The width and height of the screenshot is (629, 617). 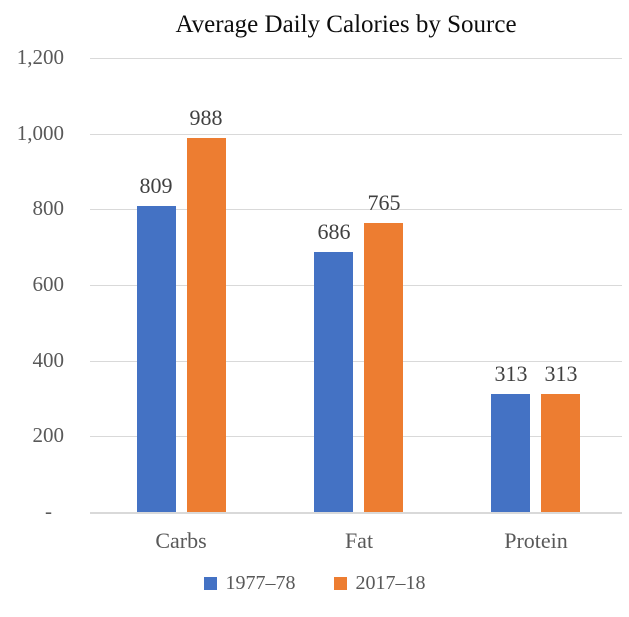 I want to click on bar-carbs-series1, so click(x=156, y=359).